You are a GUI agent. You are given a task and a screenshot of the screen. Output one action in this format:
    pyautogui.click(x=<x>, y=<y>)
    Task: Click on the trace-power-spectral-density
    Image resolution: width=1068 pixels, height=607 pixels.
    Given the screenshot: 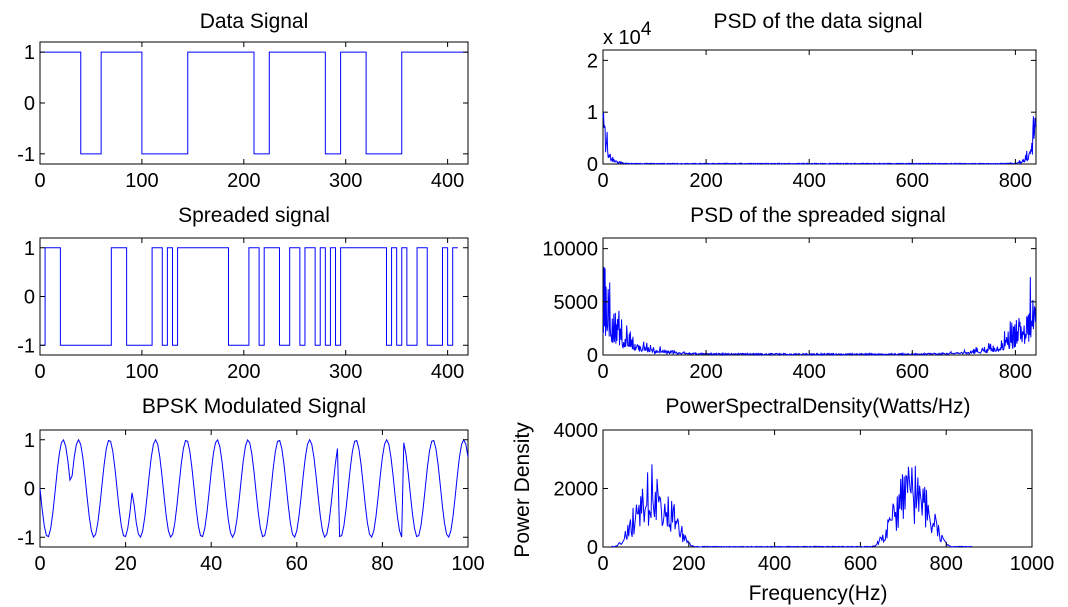 What is the action you would take?
    pyautogui.click(x=792, y=506)
    